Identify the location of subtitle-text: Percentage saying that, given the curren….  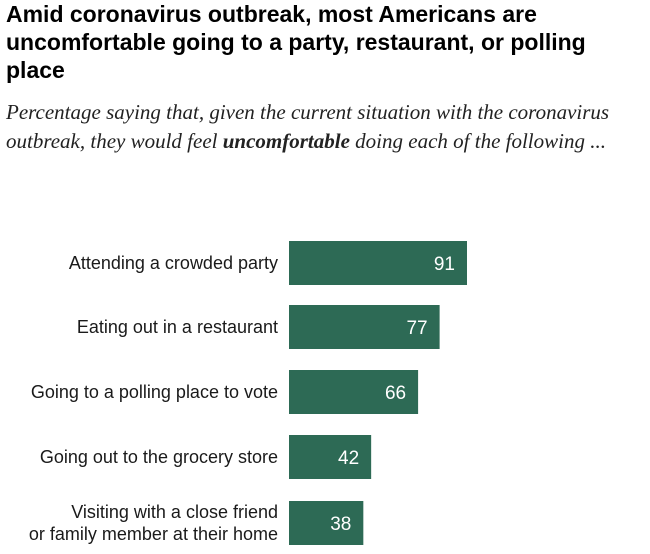
(308, 126).